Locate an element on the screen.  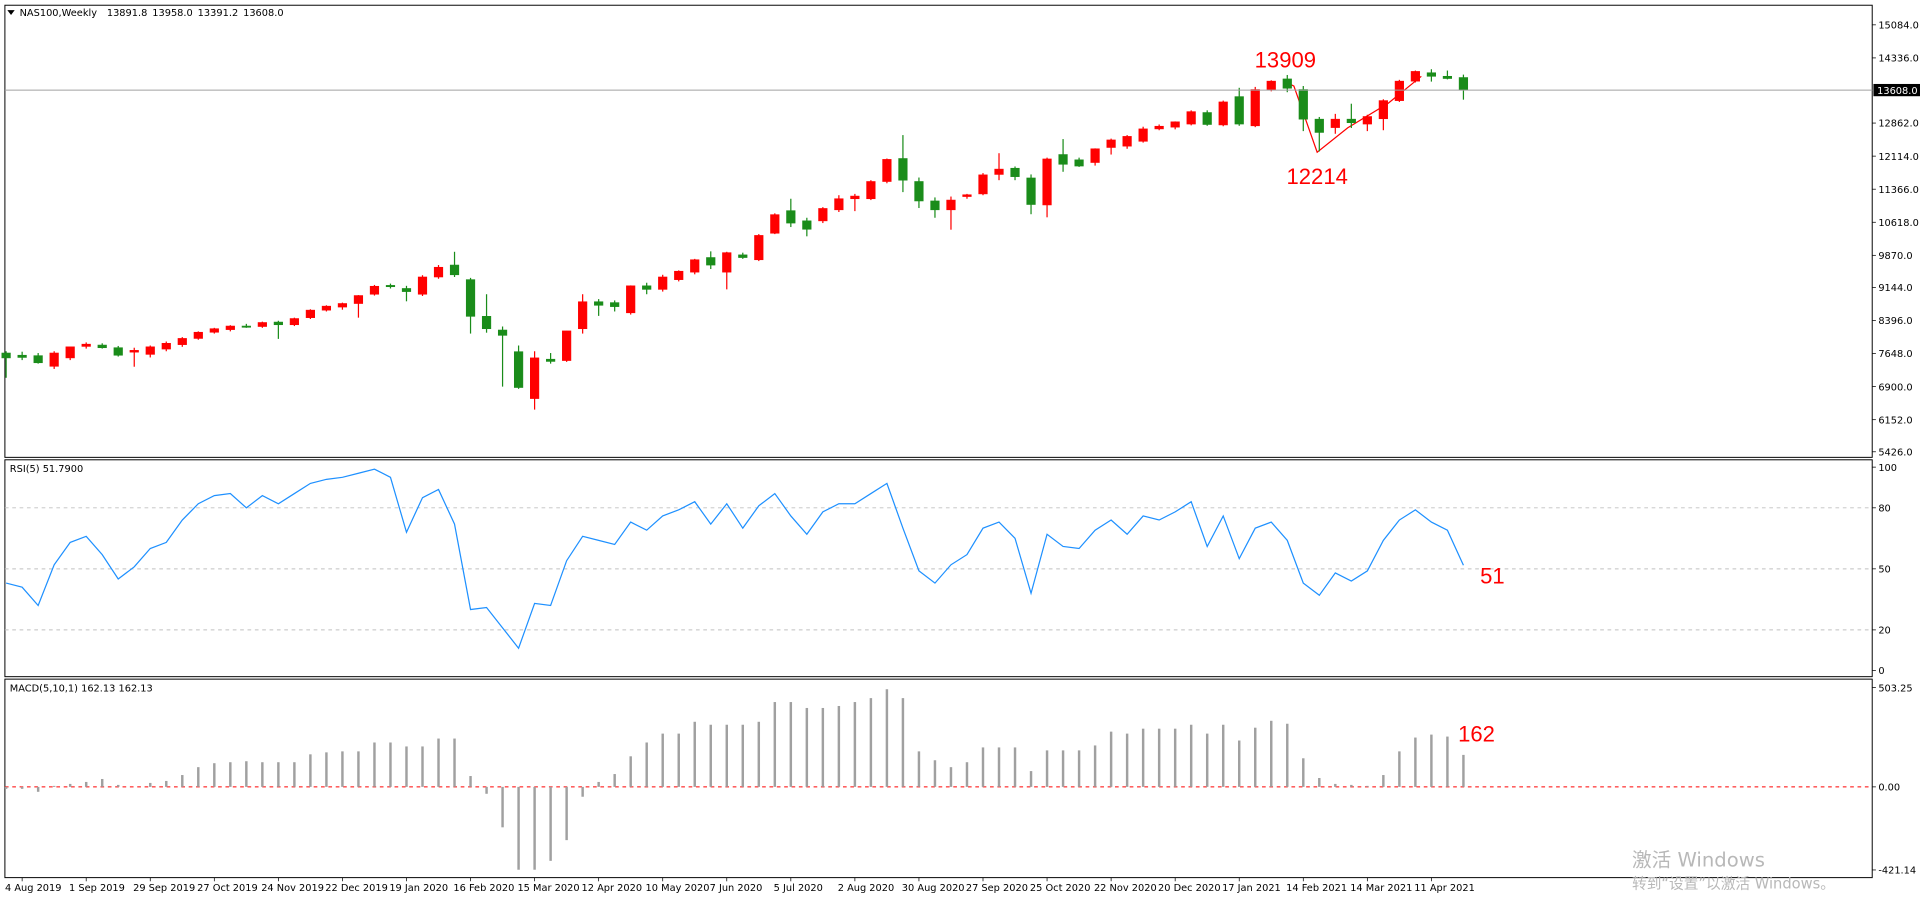
x-tick-label: 17 Jan 2021 is located at coordinates (1251, 888).